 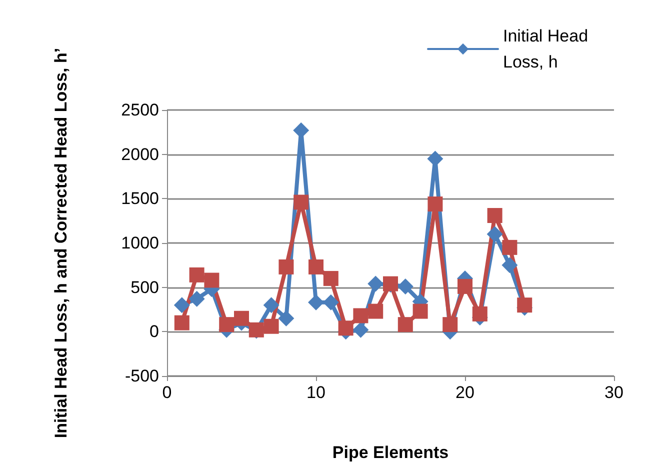 I want to click on x-axis-title: Pipe Elements, so click(x=390, y=452).